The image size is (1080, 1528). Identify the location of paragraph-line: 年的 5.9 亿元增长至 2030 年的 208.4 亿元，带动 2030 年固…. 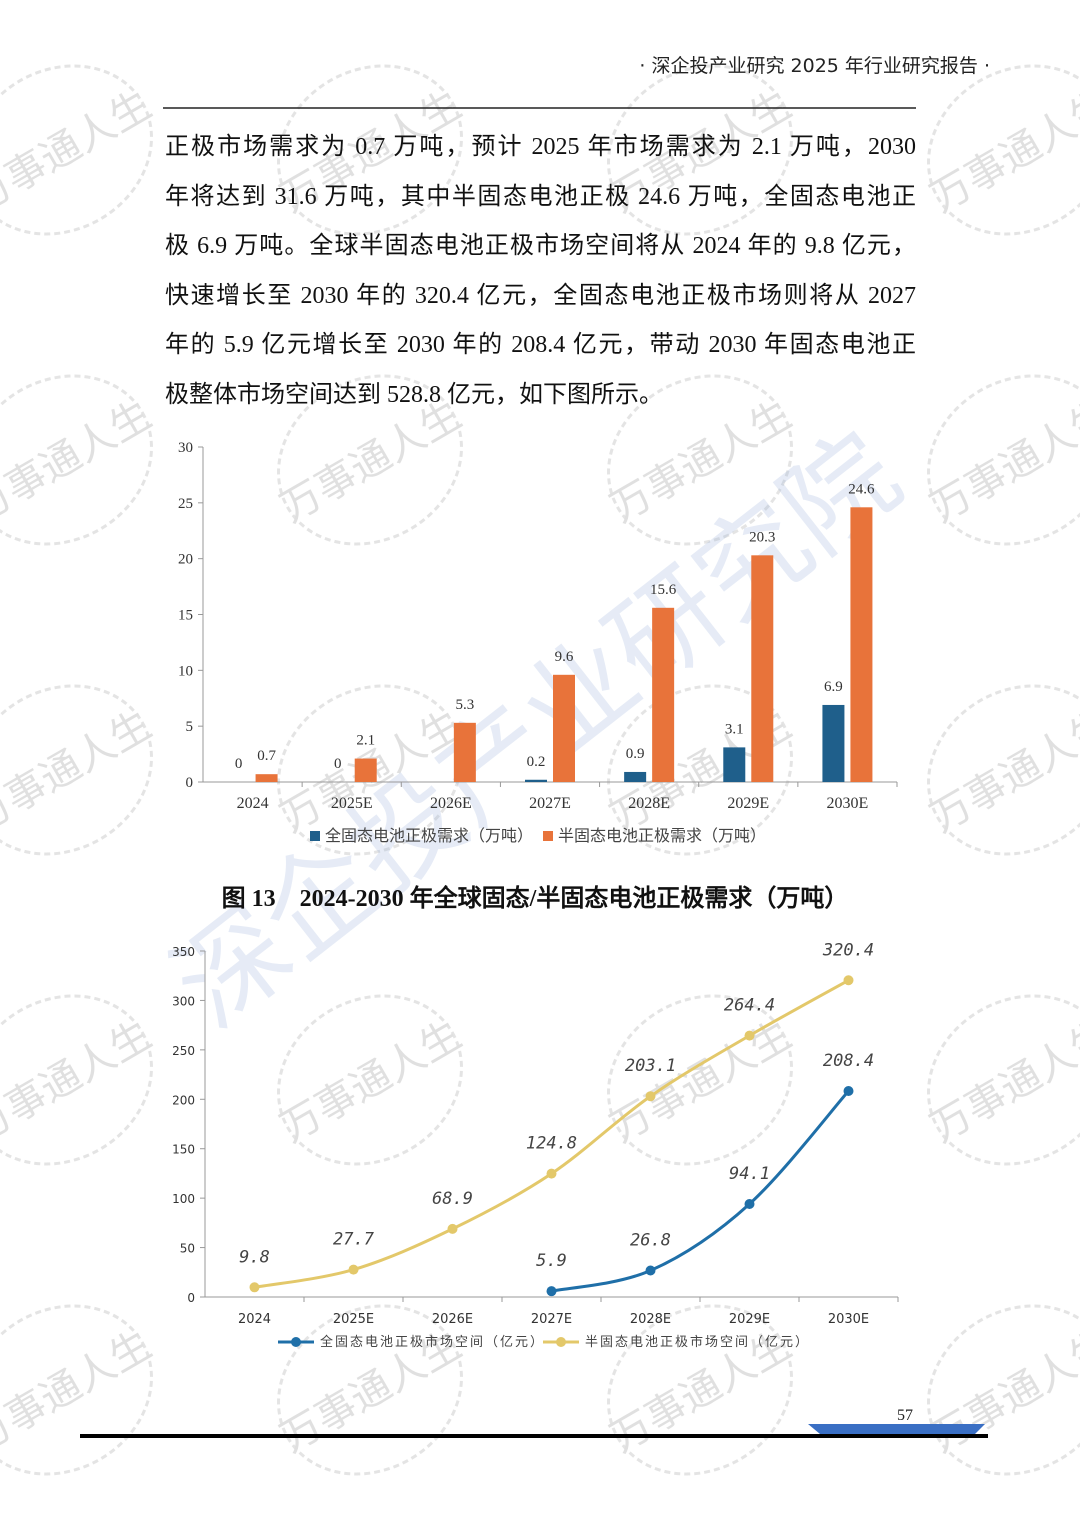
(540, 345).